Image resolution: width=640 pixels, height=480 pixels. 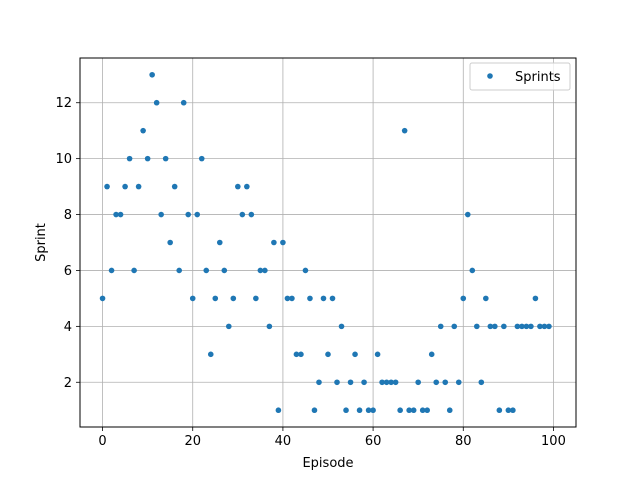 What do you see at coordinates (63, 159) in the screenshot?
I see `y-tick-label: 10` at bounding box center [63, 159].